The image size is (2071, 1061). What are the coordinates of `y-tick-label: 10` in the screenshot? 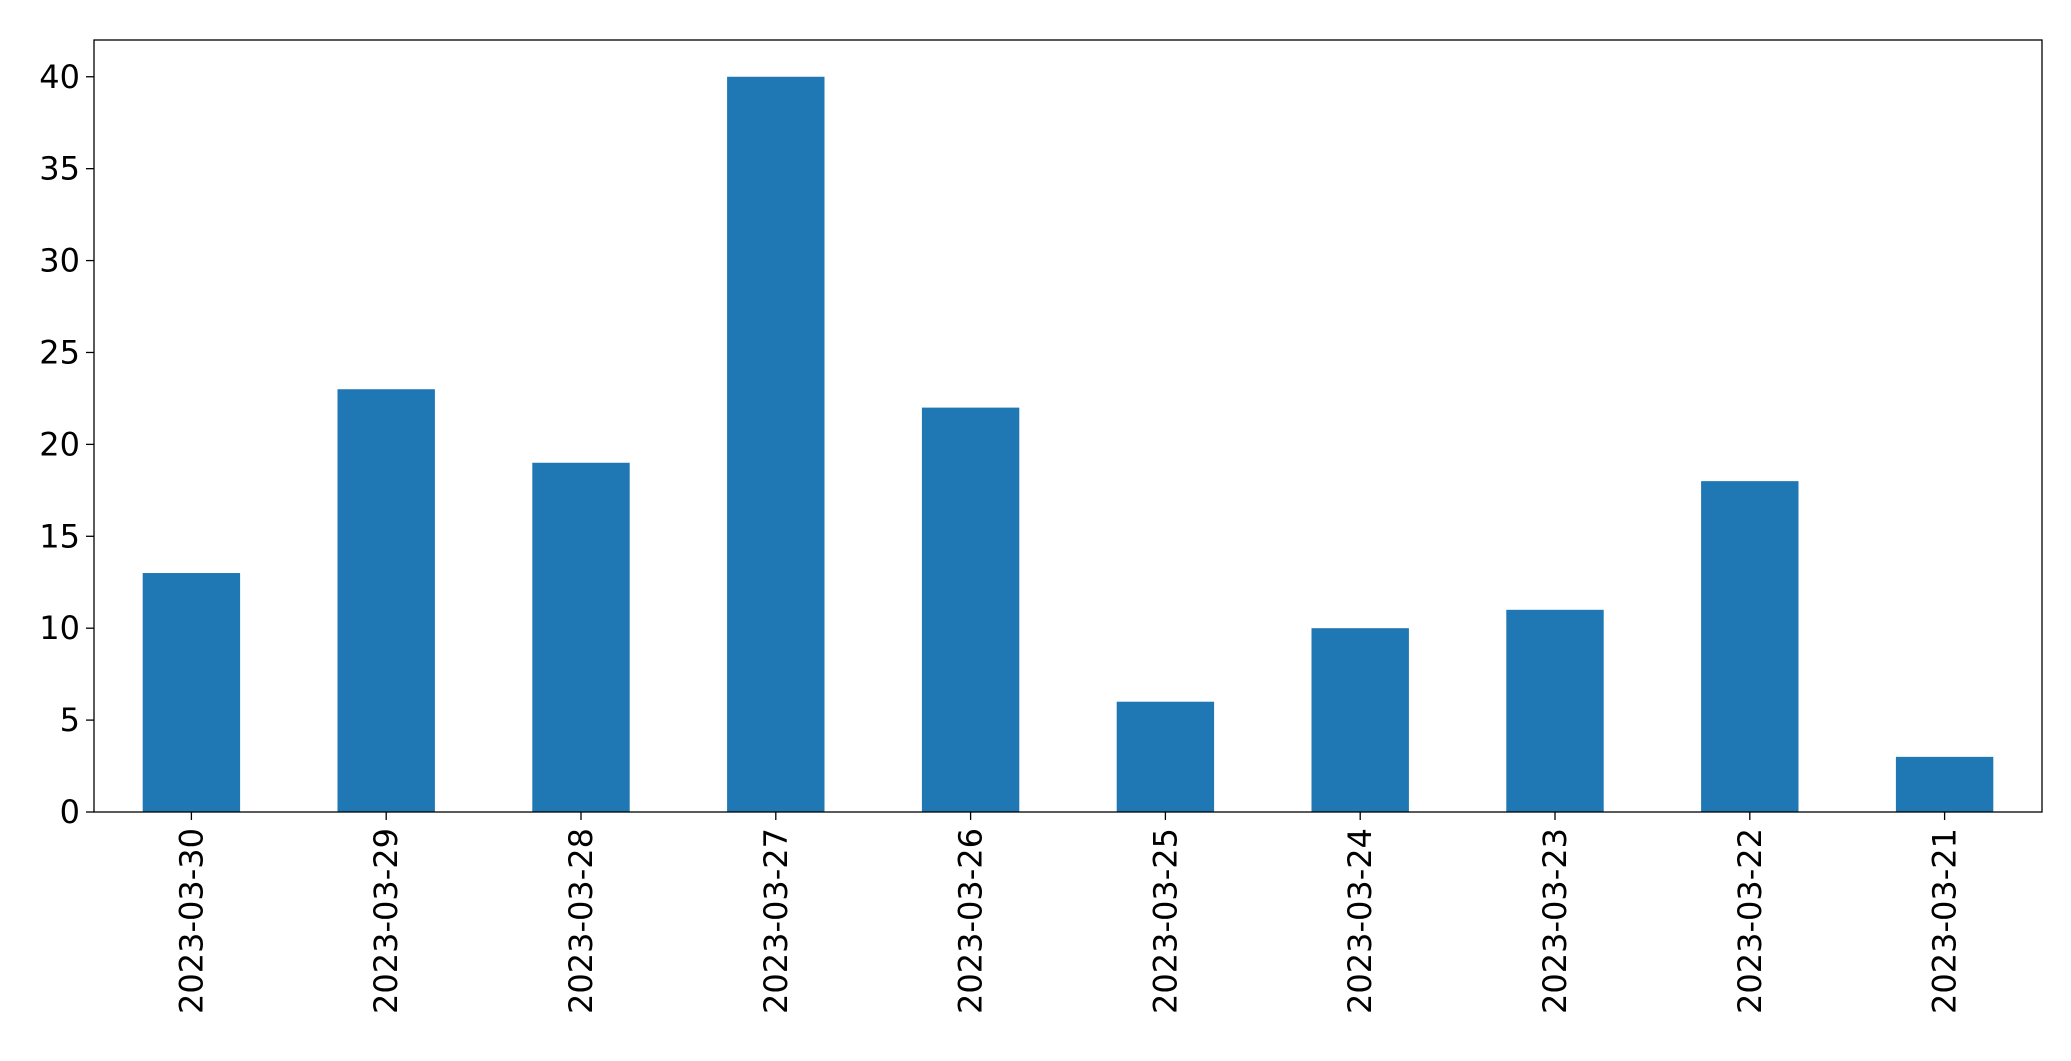 It's located at (59, 628).